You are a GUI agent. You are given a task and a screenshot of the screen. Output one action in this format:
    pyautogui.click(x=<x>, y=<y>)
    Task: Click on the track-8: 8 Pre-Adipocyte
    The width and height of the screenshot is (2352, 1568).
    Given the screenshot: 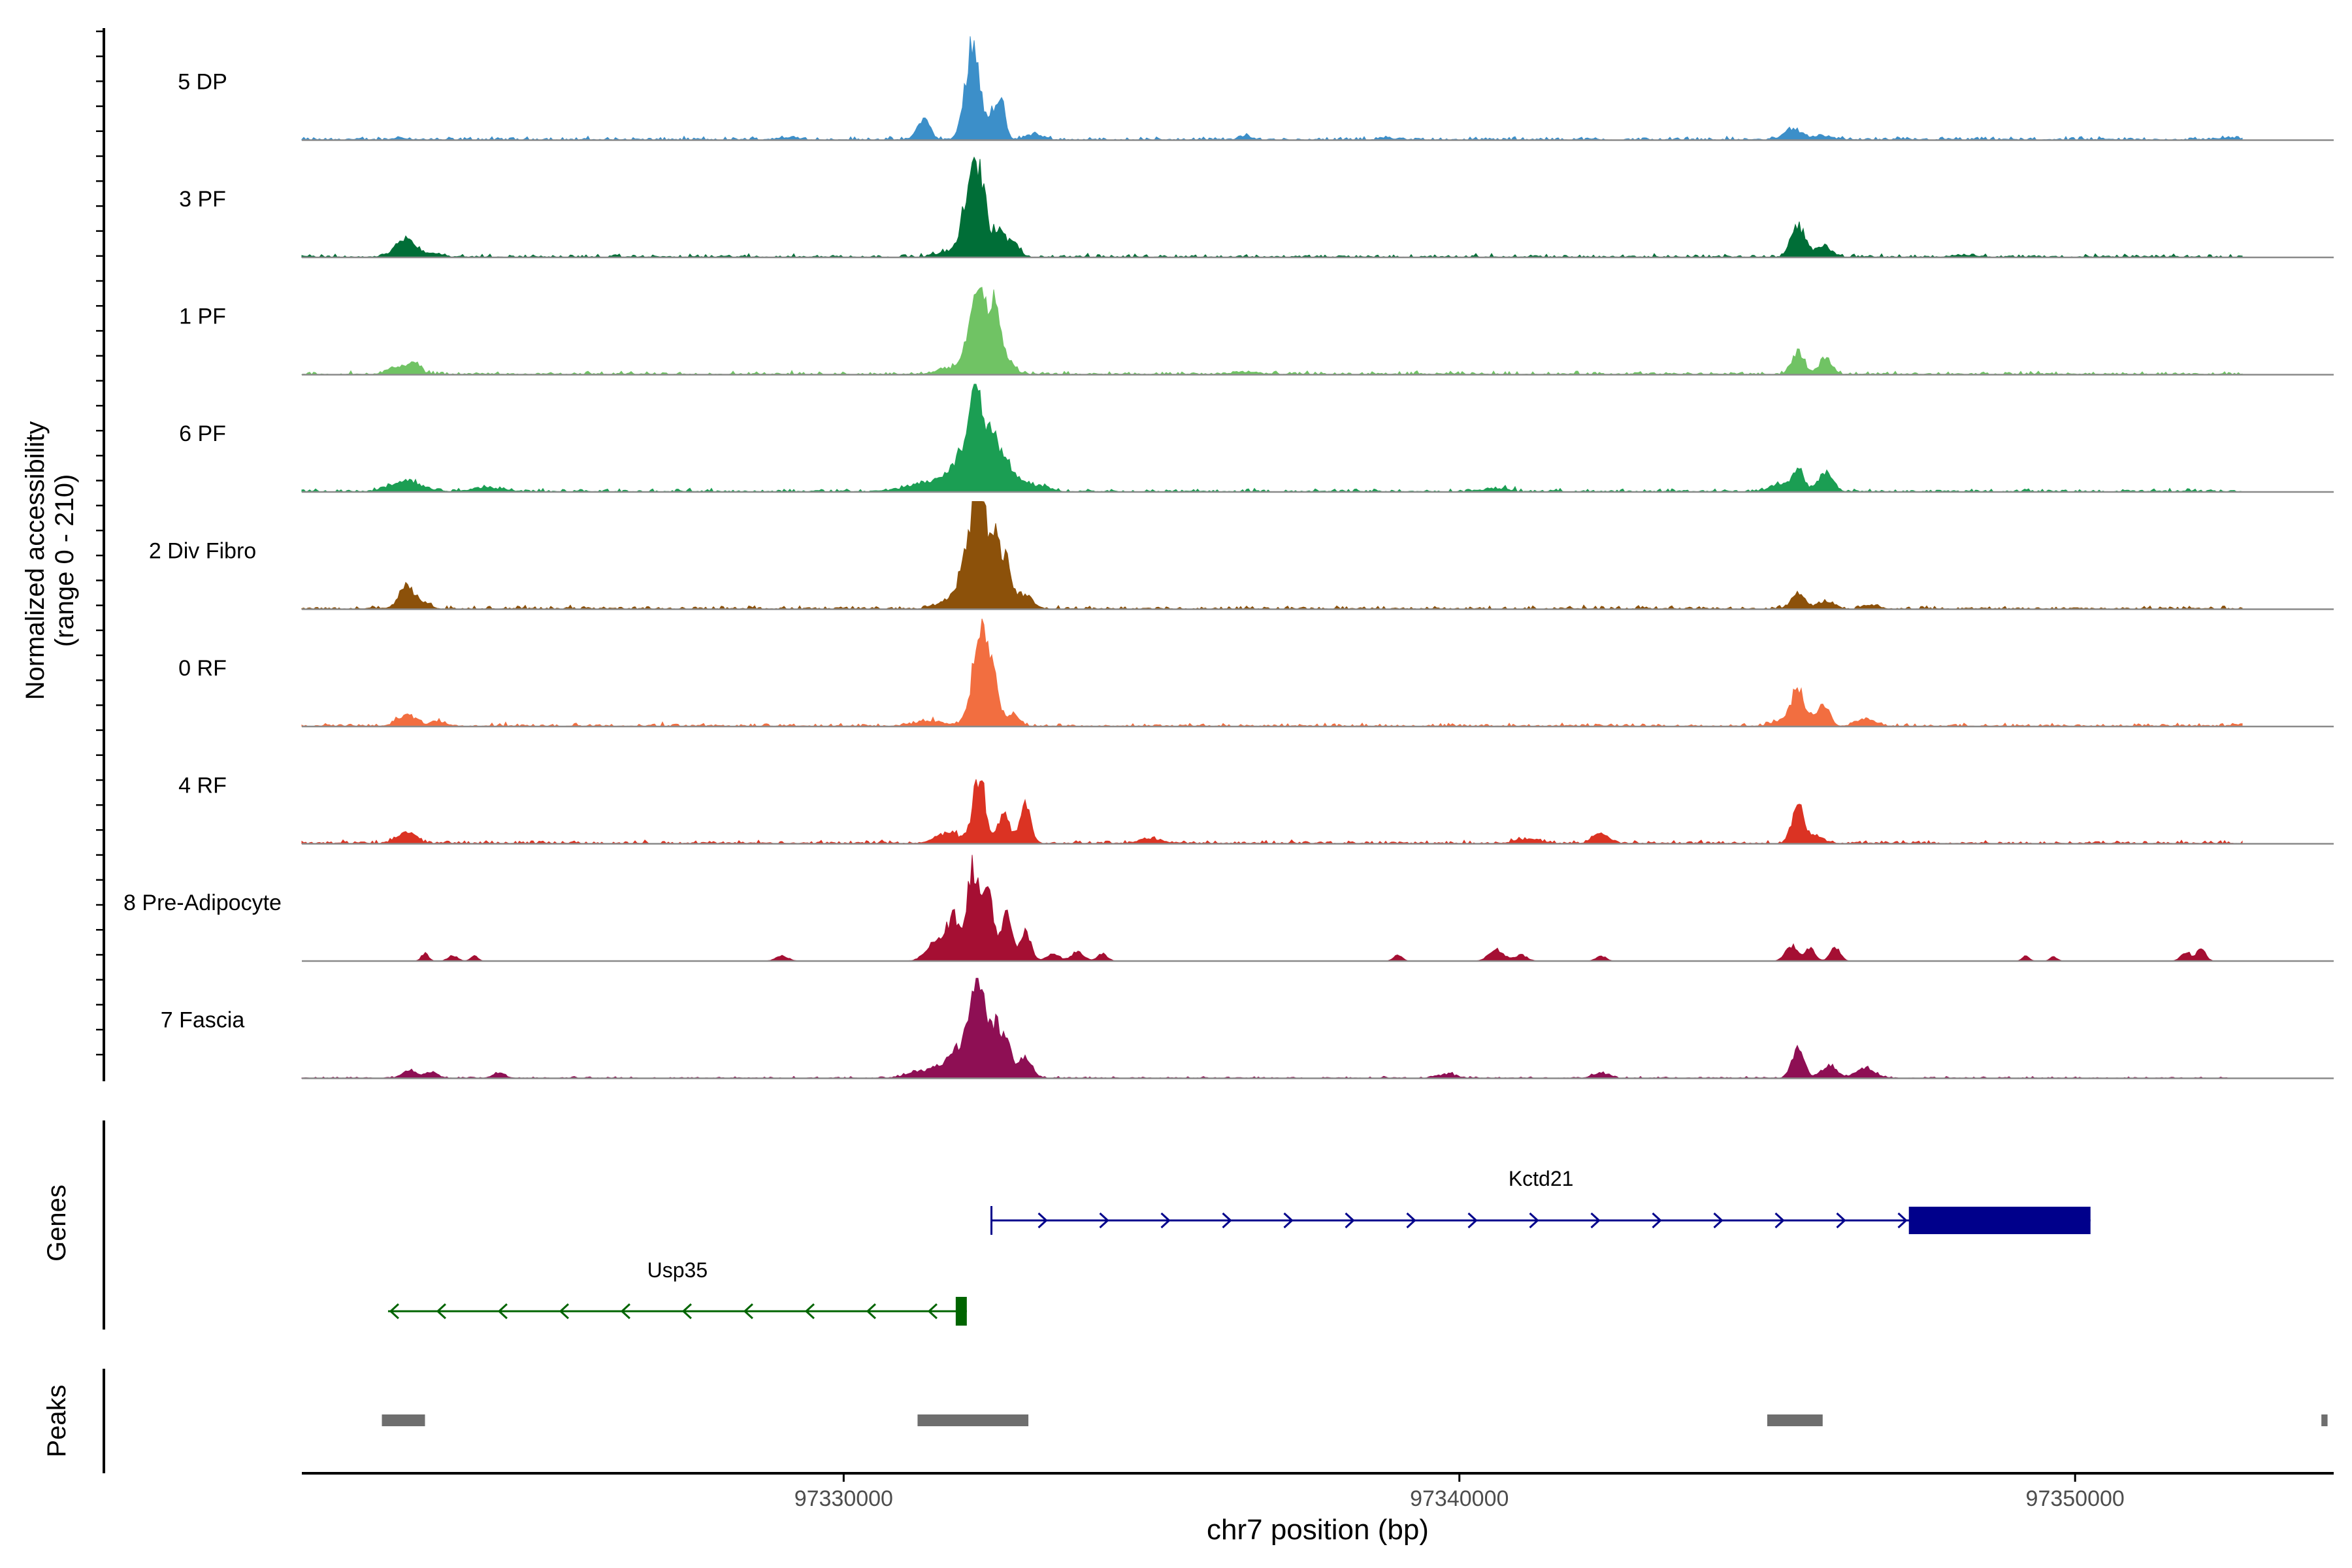 What is the action you would take?
    pyautogui.click(x=1228, y=908)
    